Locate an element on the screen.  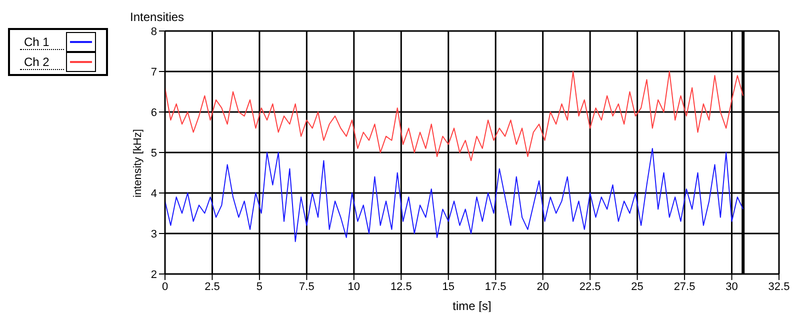
x-tick-label: 25 is located at coordinates (637, 286).